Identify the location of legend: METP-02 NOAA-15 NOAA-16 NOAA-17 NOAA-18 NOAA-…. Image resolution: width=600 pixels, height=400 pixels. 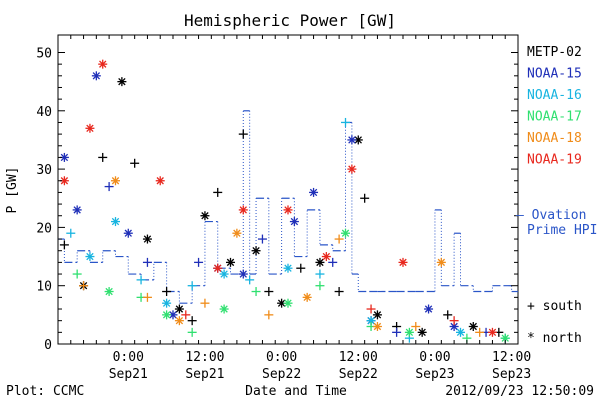
(556, 195).